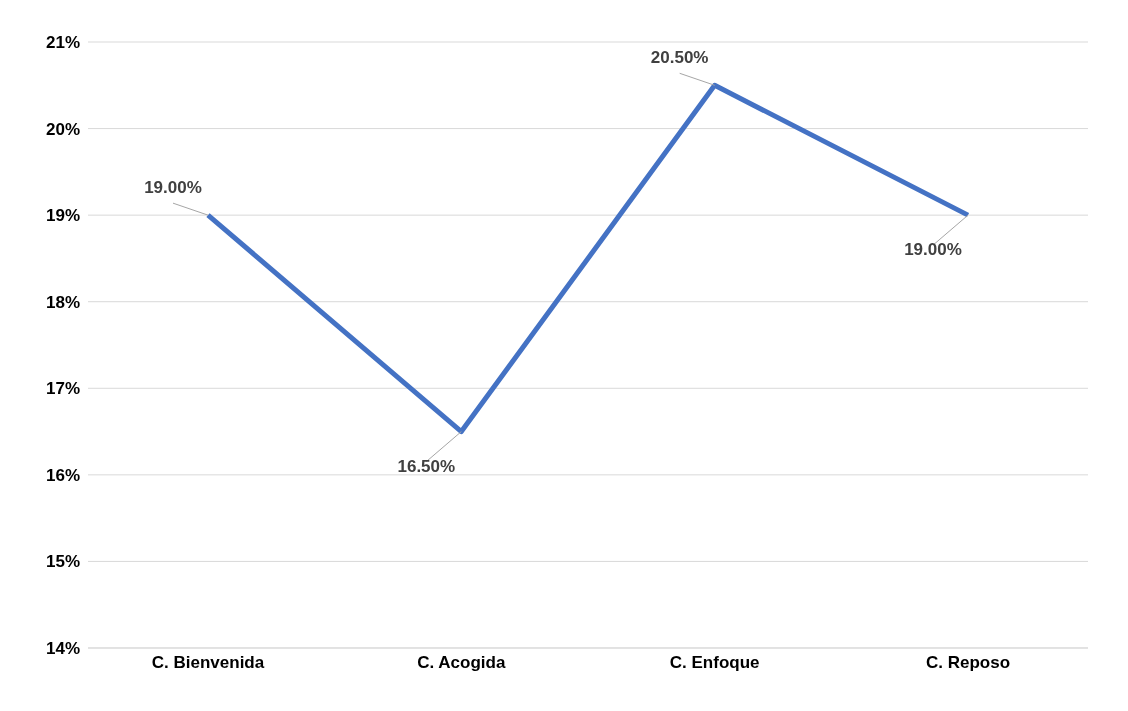 The height and width of the screenshot is (711, 1128). What do you see at coordinates (62, 216) in the screenshot?
I see `y-tick-label: 19%` at bounding box center [62, 216].